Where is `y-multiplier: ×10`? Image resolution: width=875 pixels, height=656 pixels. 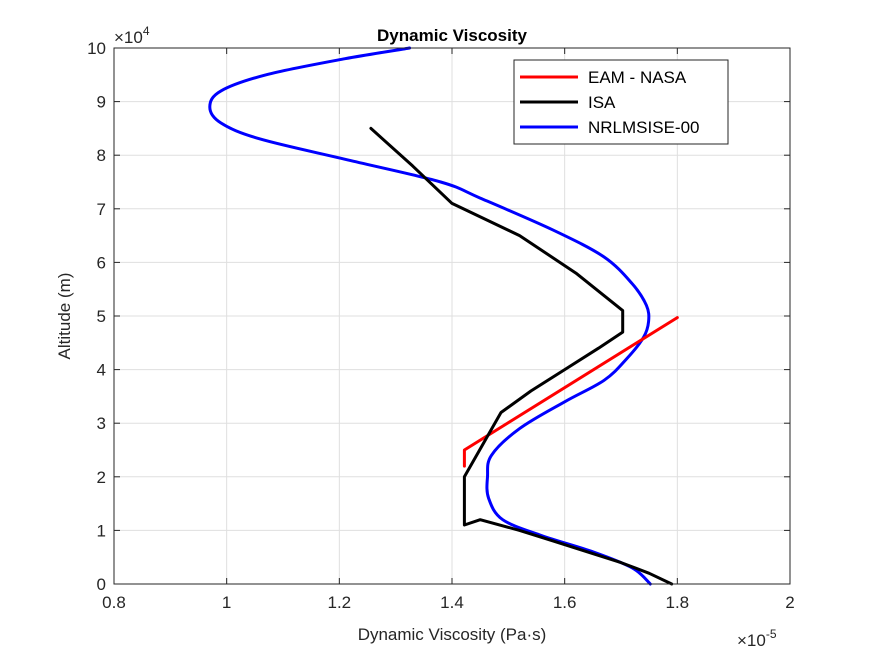 y-multiplier: ×10 is located at coordinates (128, 37).